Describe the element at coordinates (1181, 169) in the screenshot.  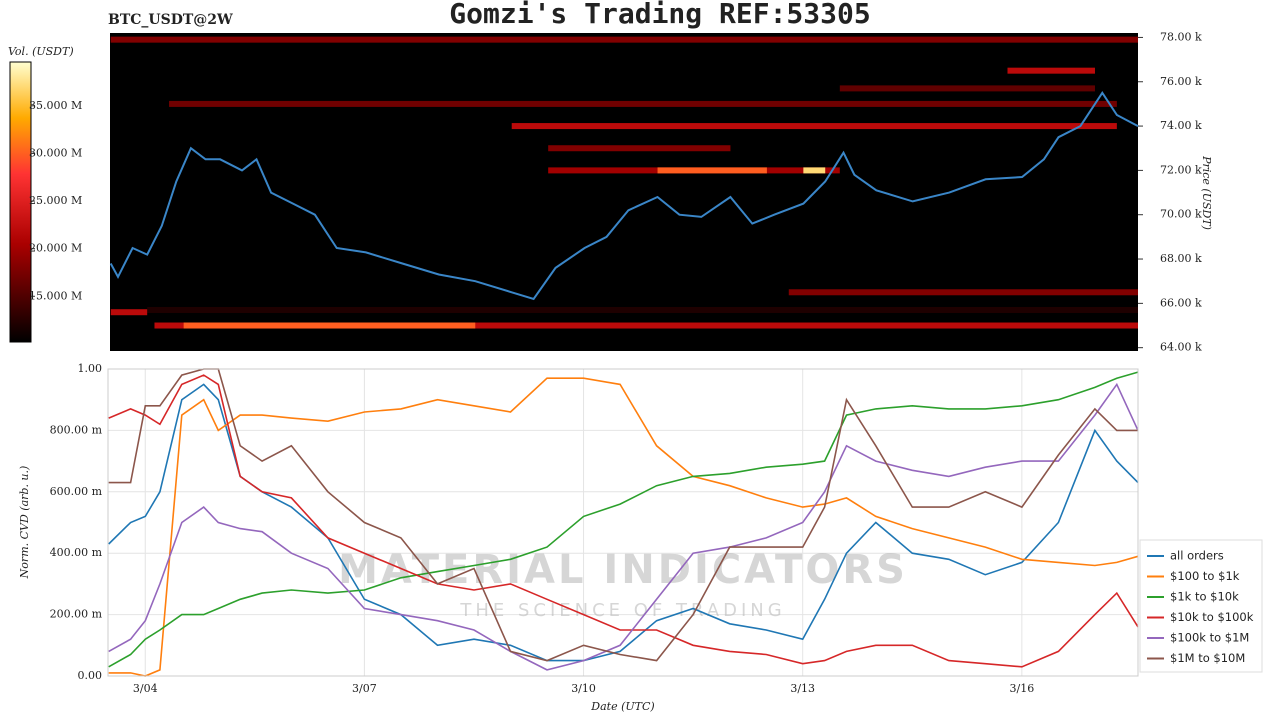
I see `y-tick-label: 72.00 k` at that location.